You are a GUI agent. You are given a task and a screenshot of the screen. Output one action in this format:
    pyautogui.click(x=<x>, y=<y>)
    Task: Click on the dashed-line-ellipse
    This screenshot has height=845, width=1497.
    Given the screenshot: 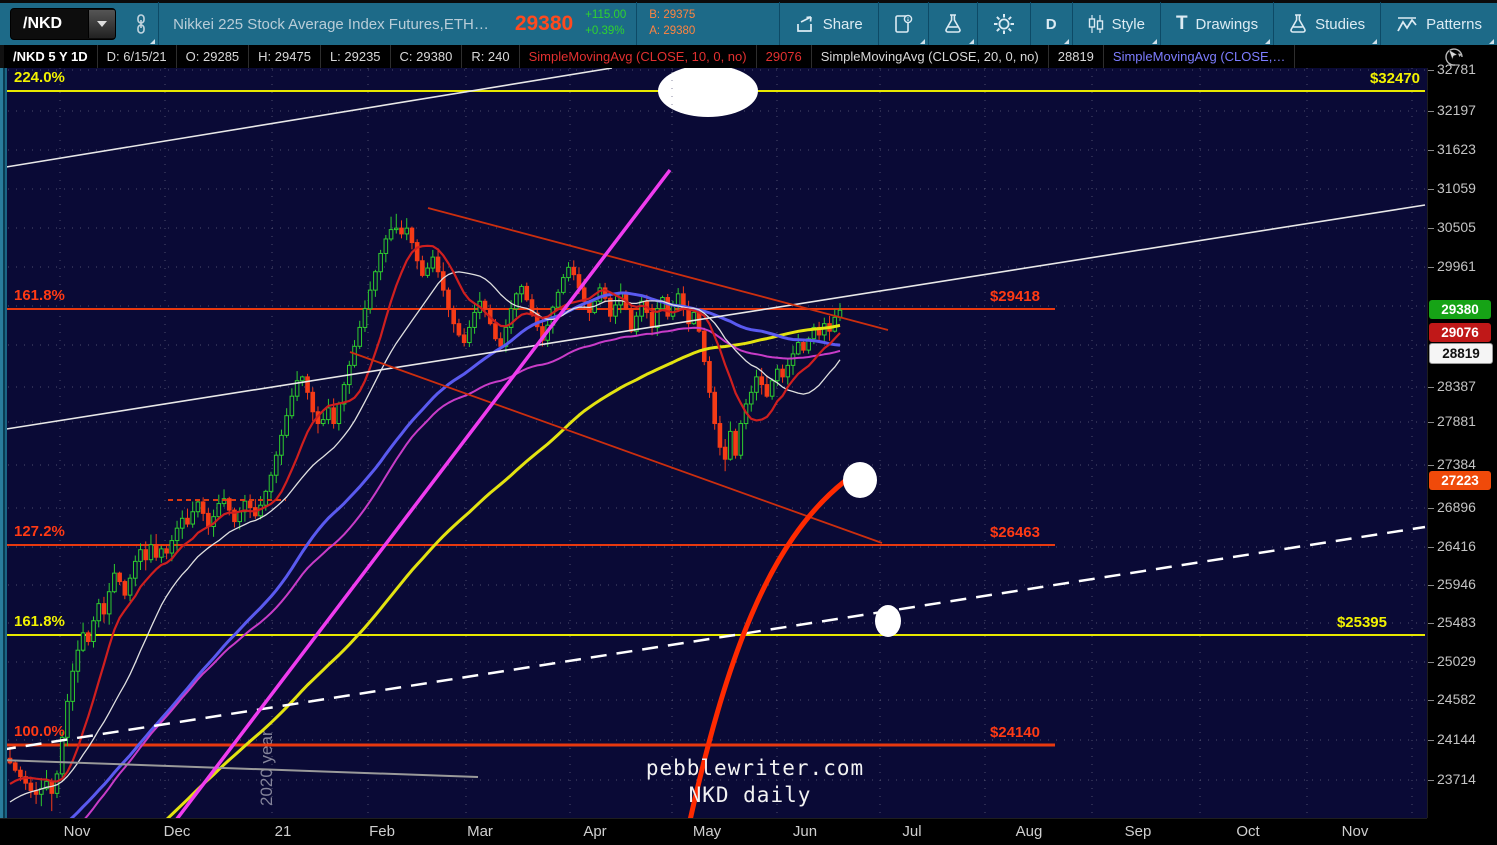 What is the action you would take?
    pyautogui.click(x=888, y=621)
    